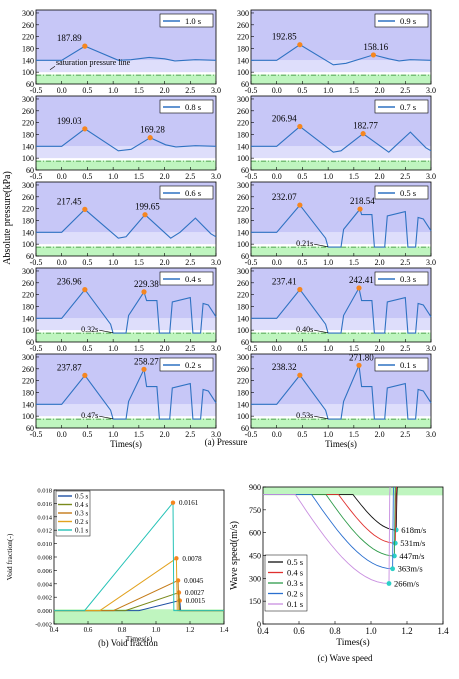 The width and height of the screenshot is (459, 679). What do you see at coordinates (192, 559) in the screenshot?
I see `void-peak-label: 0.0078` at bounding box center [192, 559].